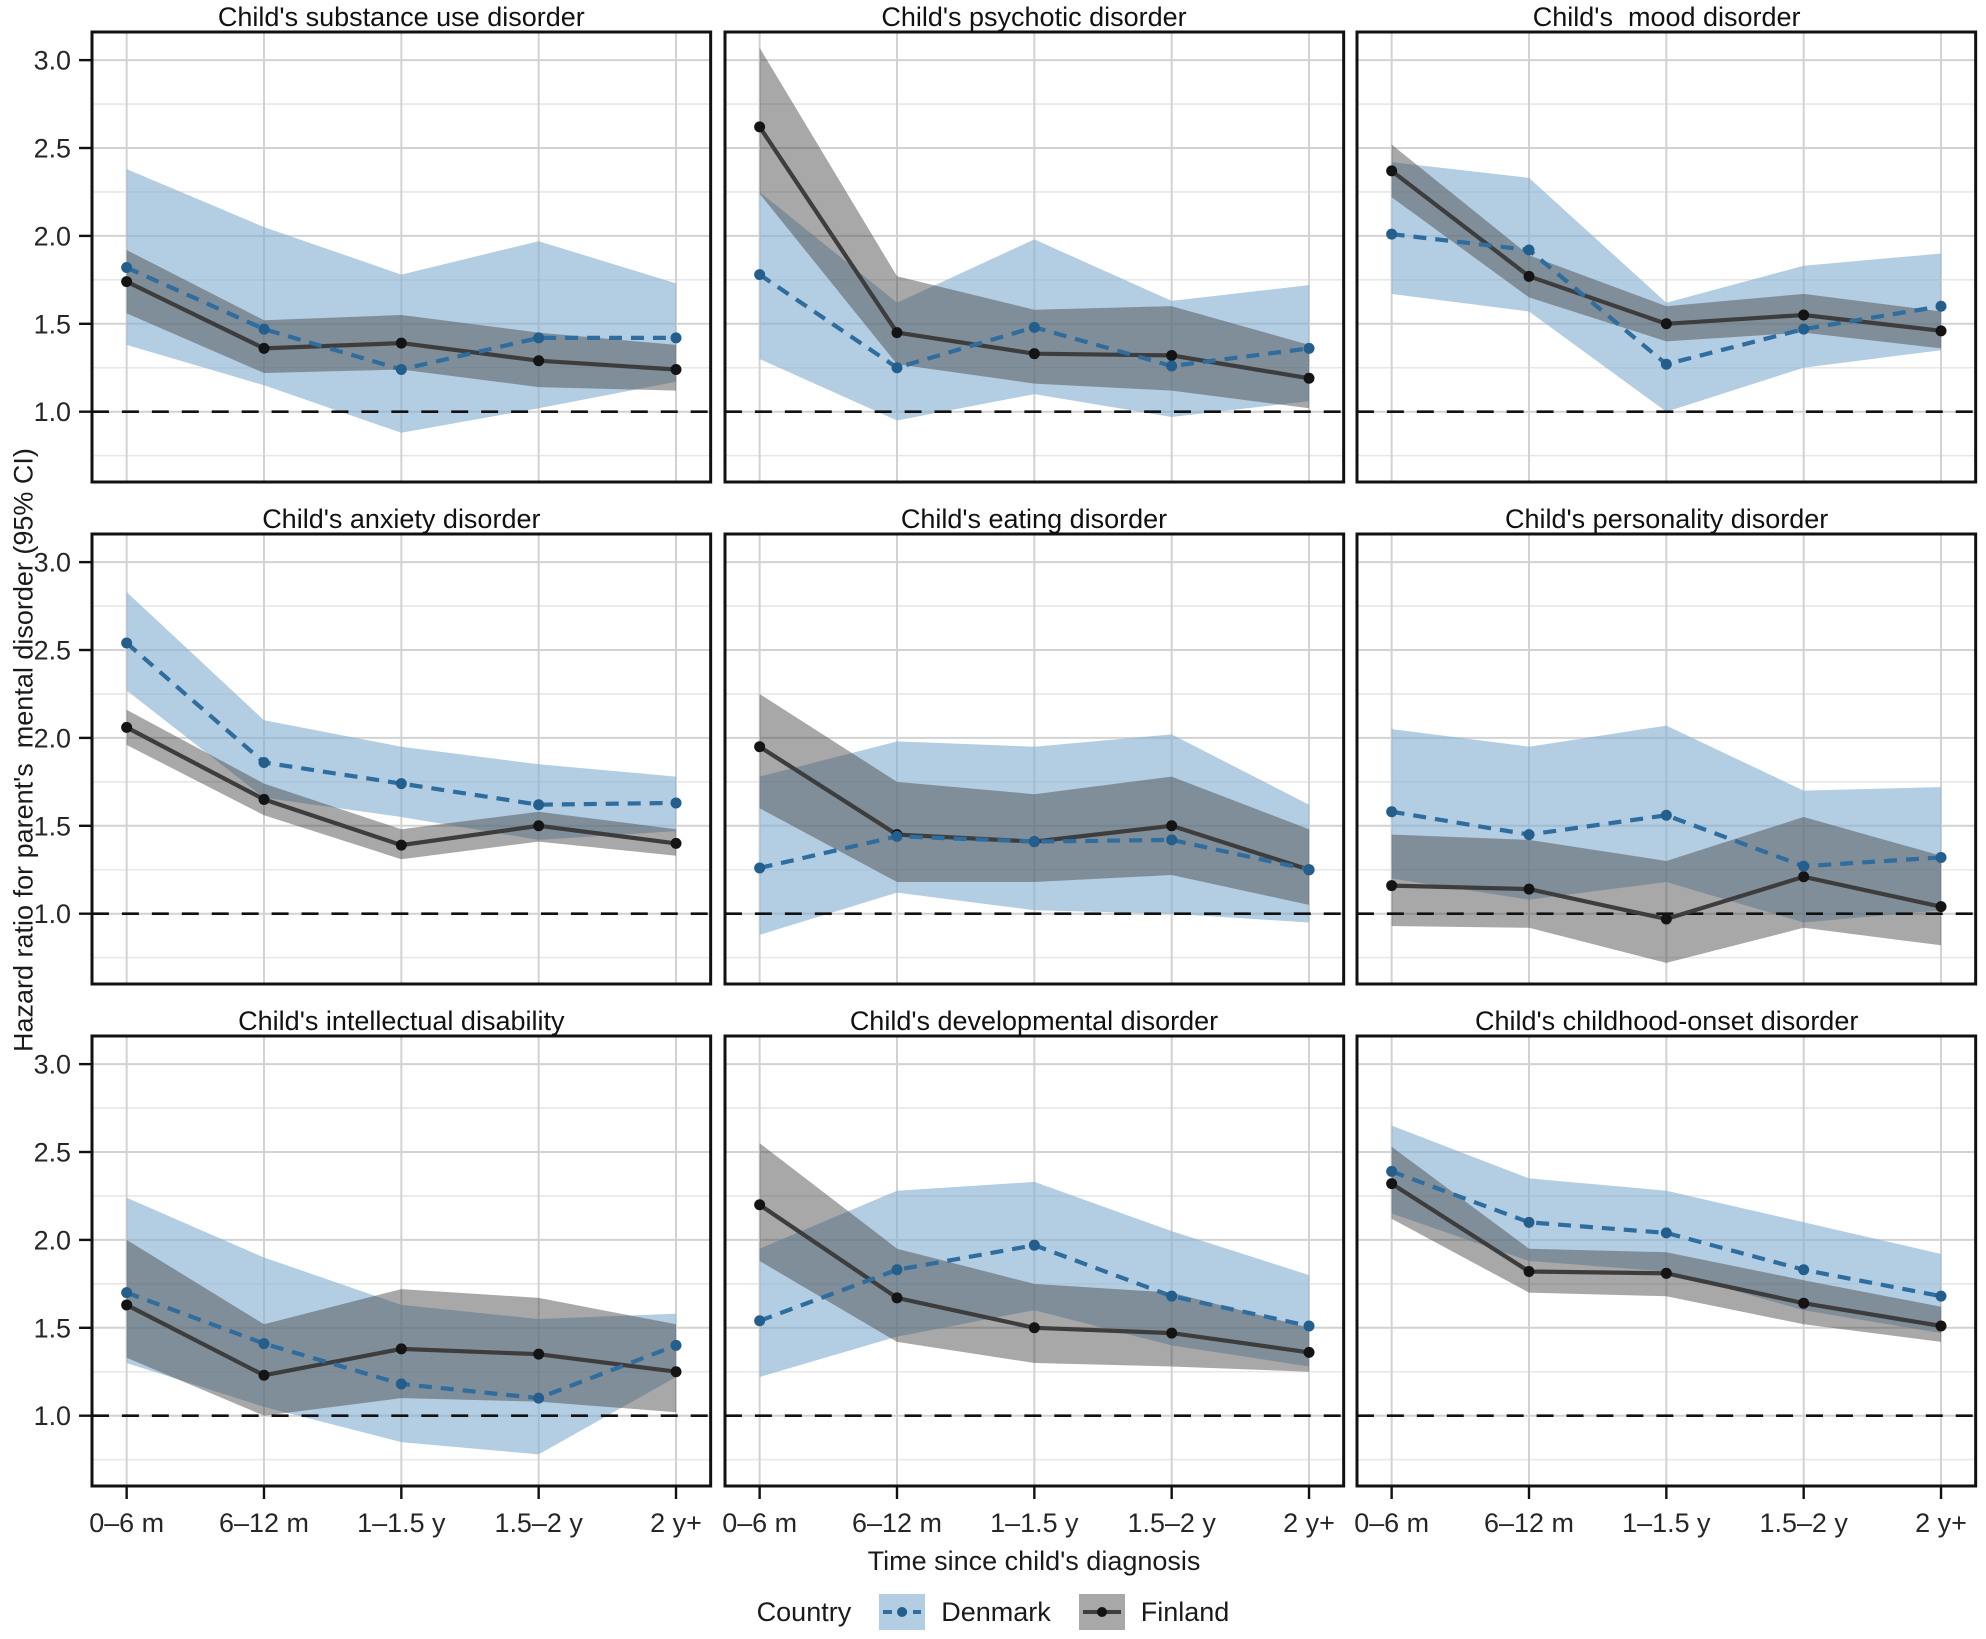 The height and width of the screenshot is (1639, 1986). Describe the element at coordinates (1185, 1611) in the screenshot. I see `legend-label-finland: Finland` at that location.